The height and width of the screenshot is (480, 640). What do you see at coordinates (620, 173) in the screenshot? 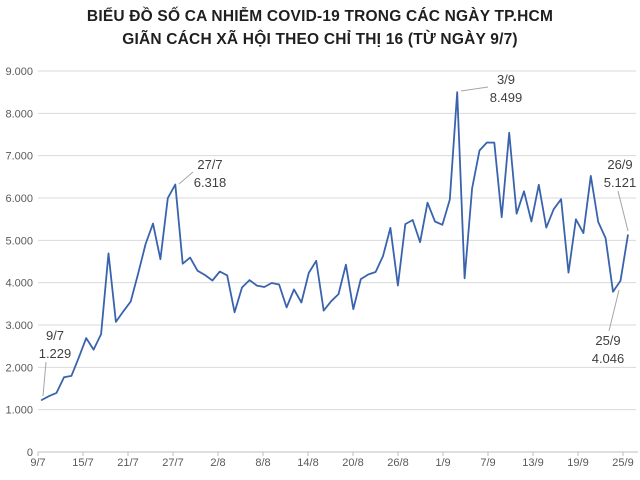
I see `annotation-26-9: 26/9 5.121` at bounding box center [620, 173].